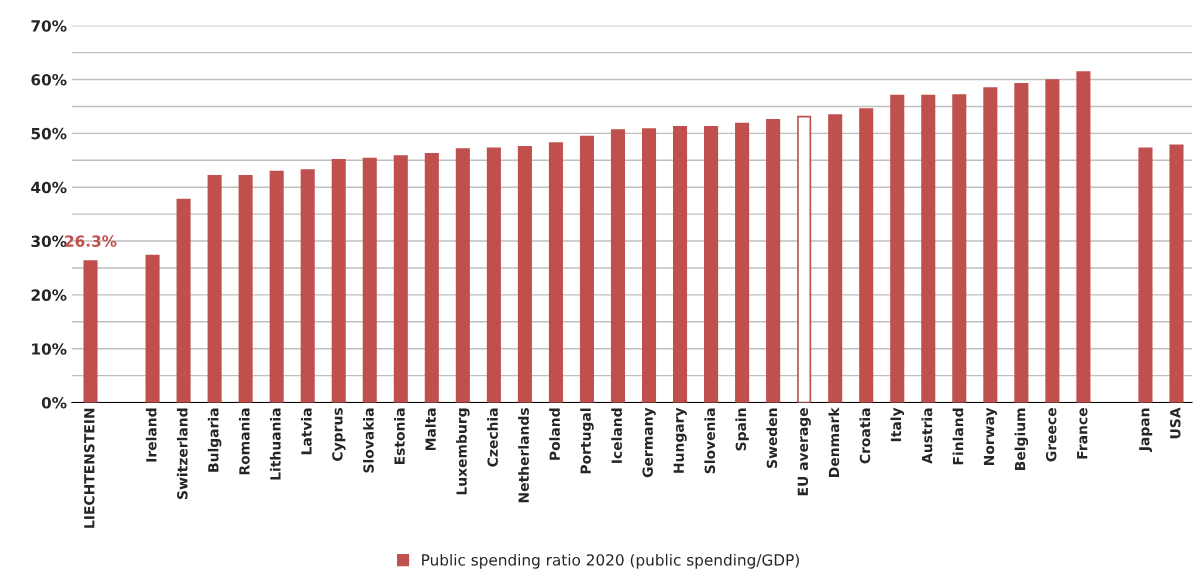 Image resolution: width=1198 pixels, height=571 pixels. Describe the element at coordinates (927, 436) in the screenshot. I see `x-tick-label: Austria` at that location.